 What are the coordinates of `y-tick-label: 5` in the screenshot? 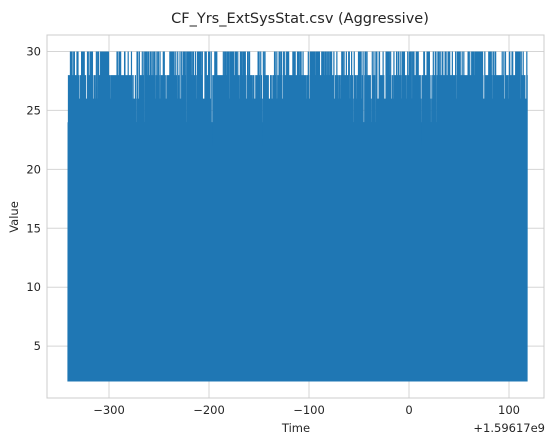 It's located at (37, 346).